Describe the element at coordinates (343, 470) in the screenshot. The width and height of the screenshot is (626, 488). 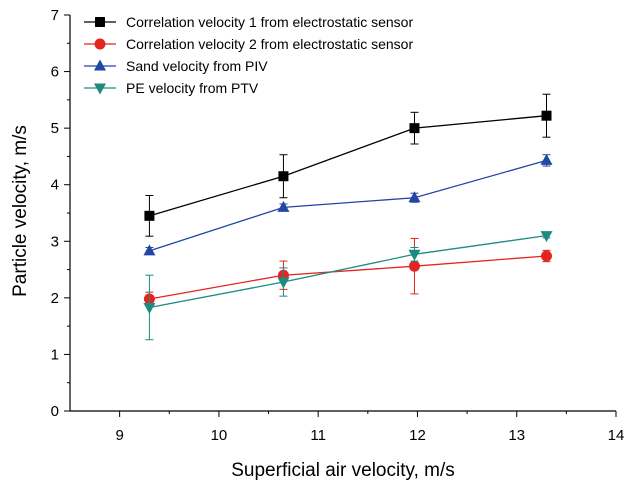
I see `x-axis-label: Superficial air velocity, m/s` at that location.